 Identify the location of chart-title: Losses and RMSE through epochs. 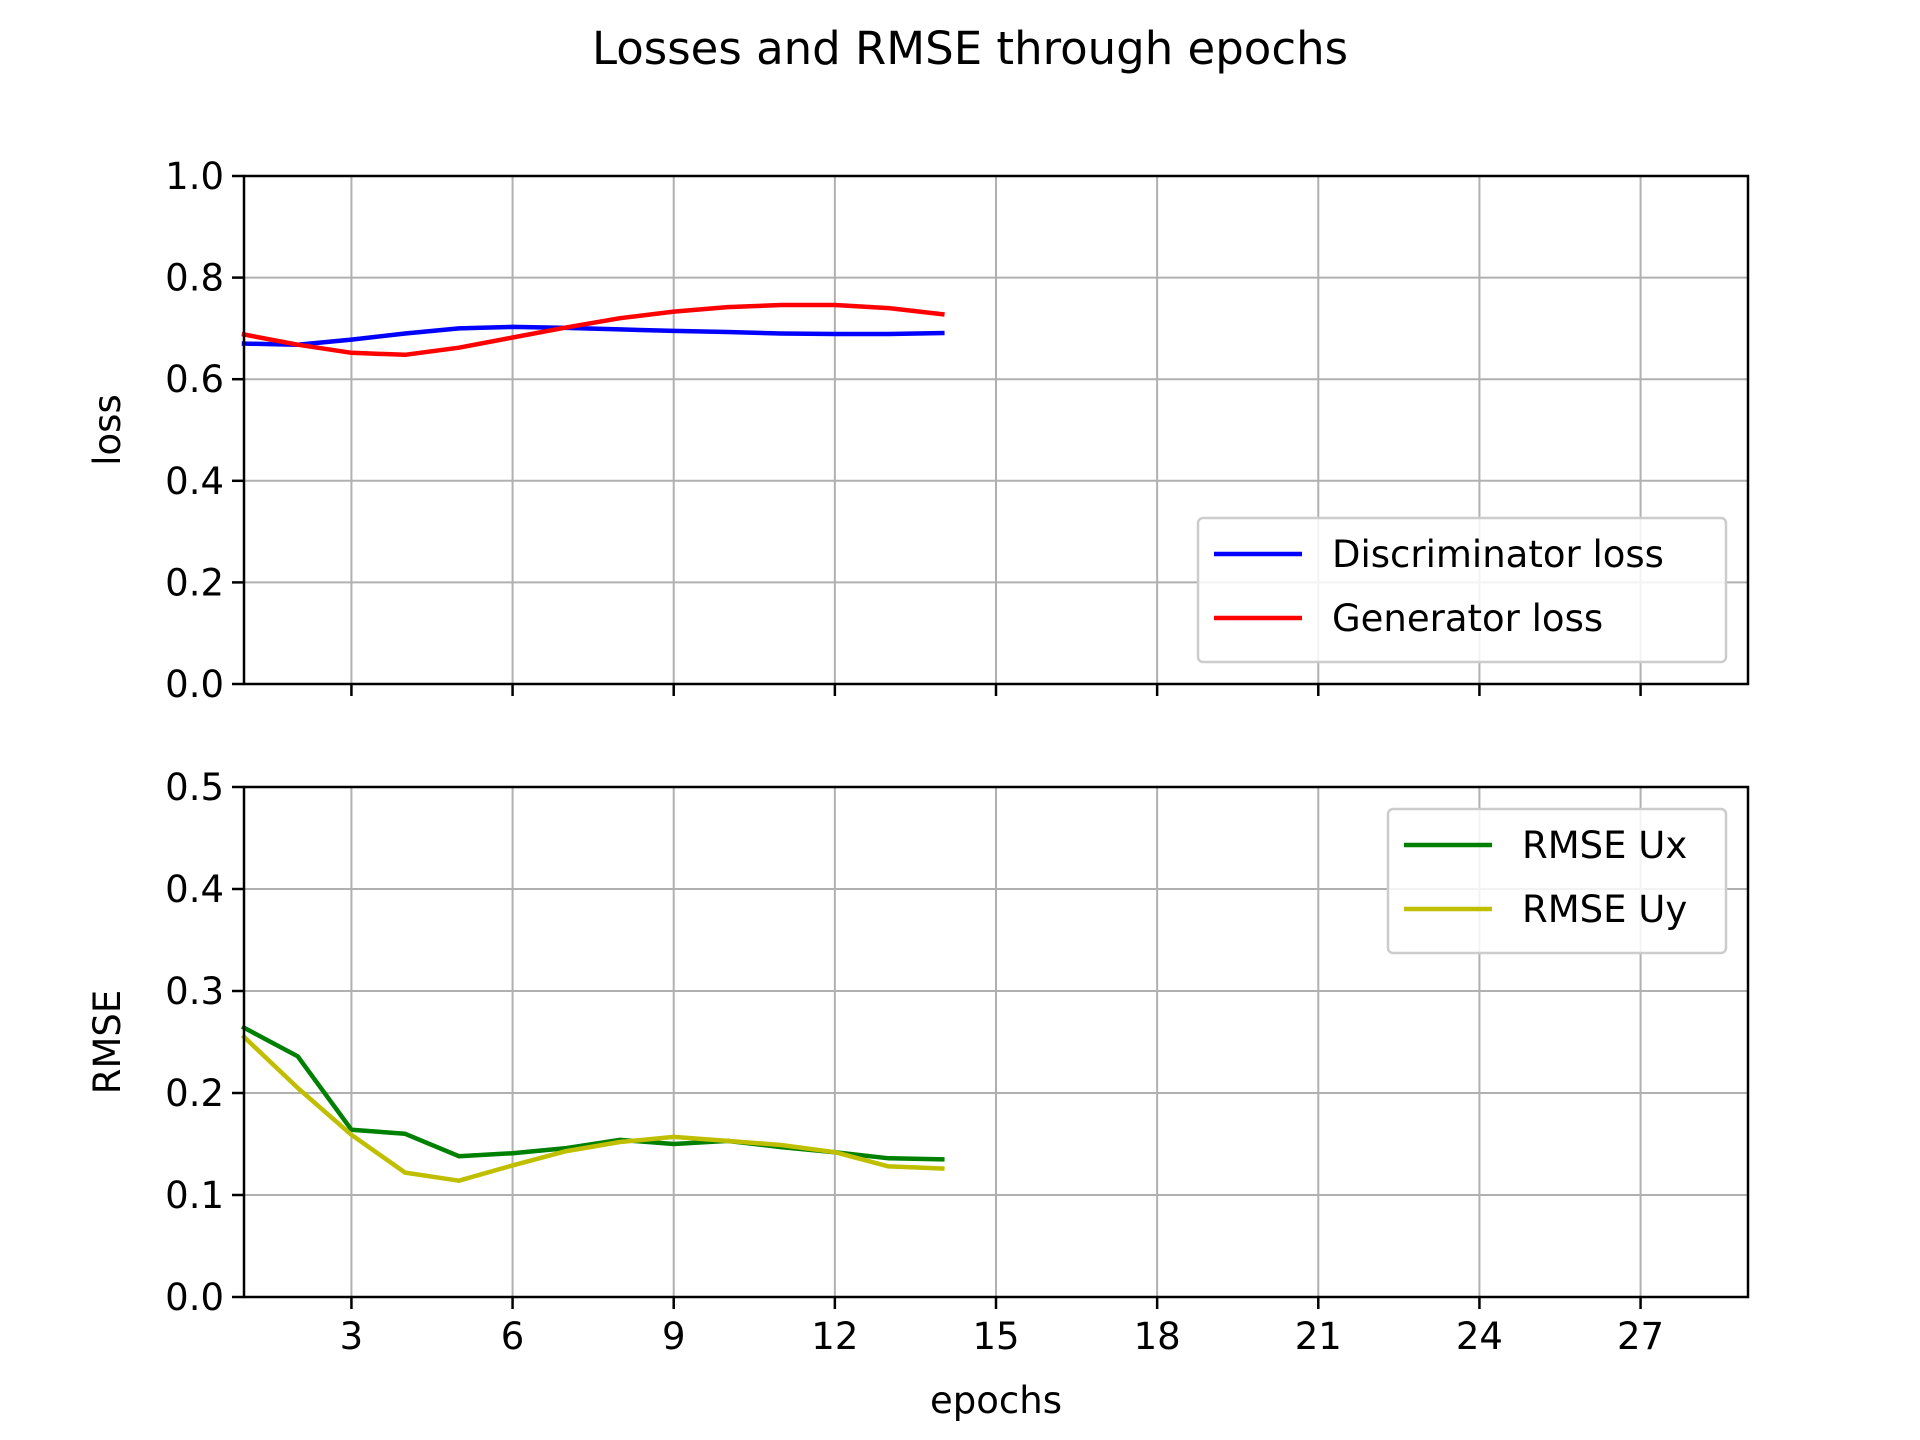
(970, 48).